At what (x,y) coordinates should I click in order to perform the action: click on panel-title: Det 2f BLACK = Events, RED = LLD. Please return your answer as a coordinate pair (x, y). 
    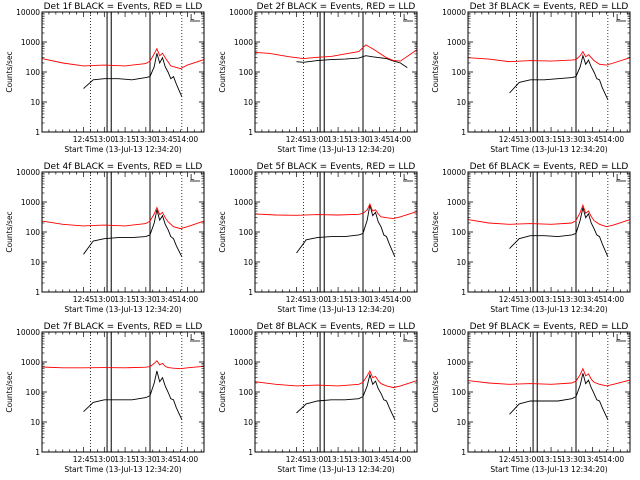
    Looking at the image, I should click on (336, 7).